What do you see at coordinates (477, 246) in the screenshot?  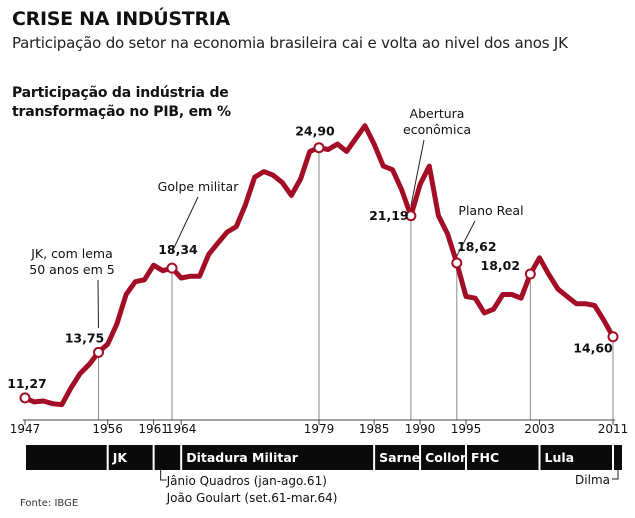 I see `data-label-1994: 18,62` at bounding box center [477, 246].